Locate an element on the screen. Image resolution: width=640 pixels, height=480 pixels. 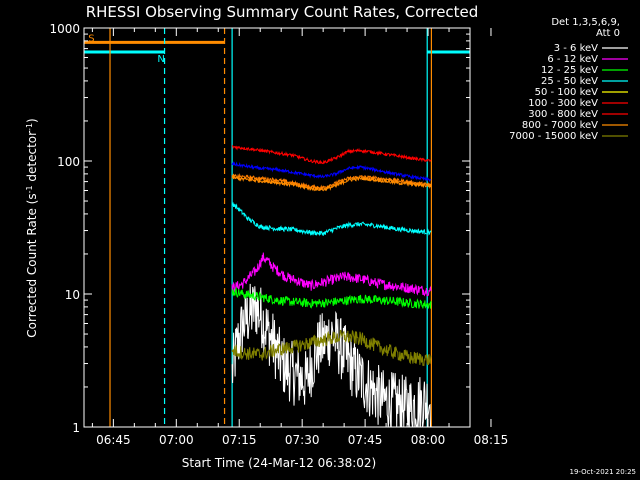
y-axis-label: Corrected Count Rate (s-1 detector-1) is located at coordinates (32, 227).